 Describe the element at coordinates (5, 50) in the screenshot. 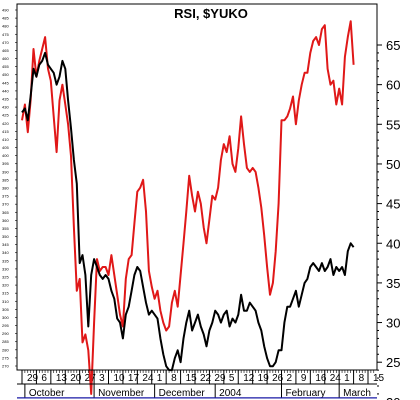

I see `left-tick-label: 465` at that location.